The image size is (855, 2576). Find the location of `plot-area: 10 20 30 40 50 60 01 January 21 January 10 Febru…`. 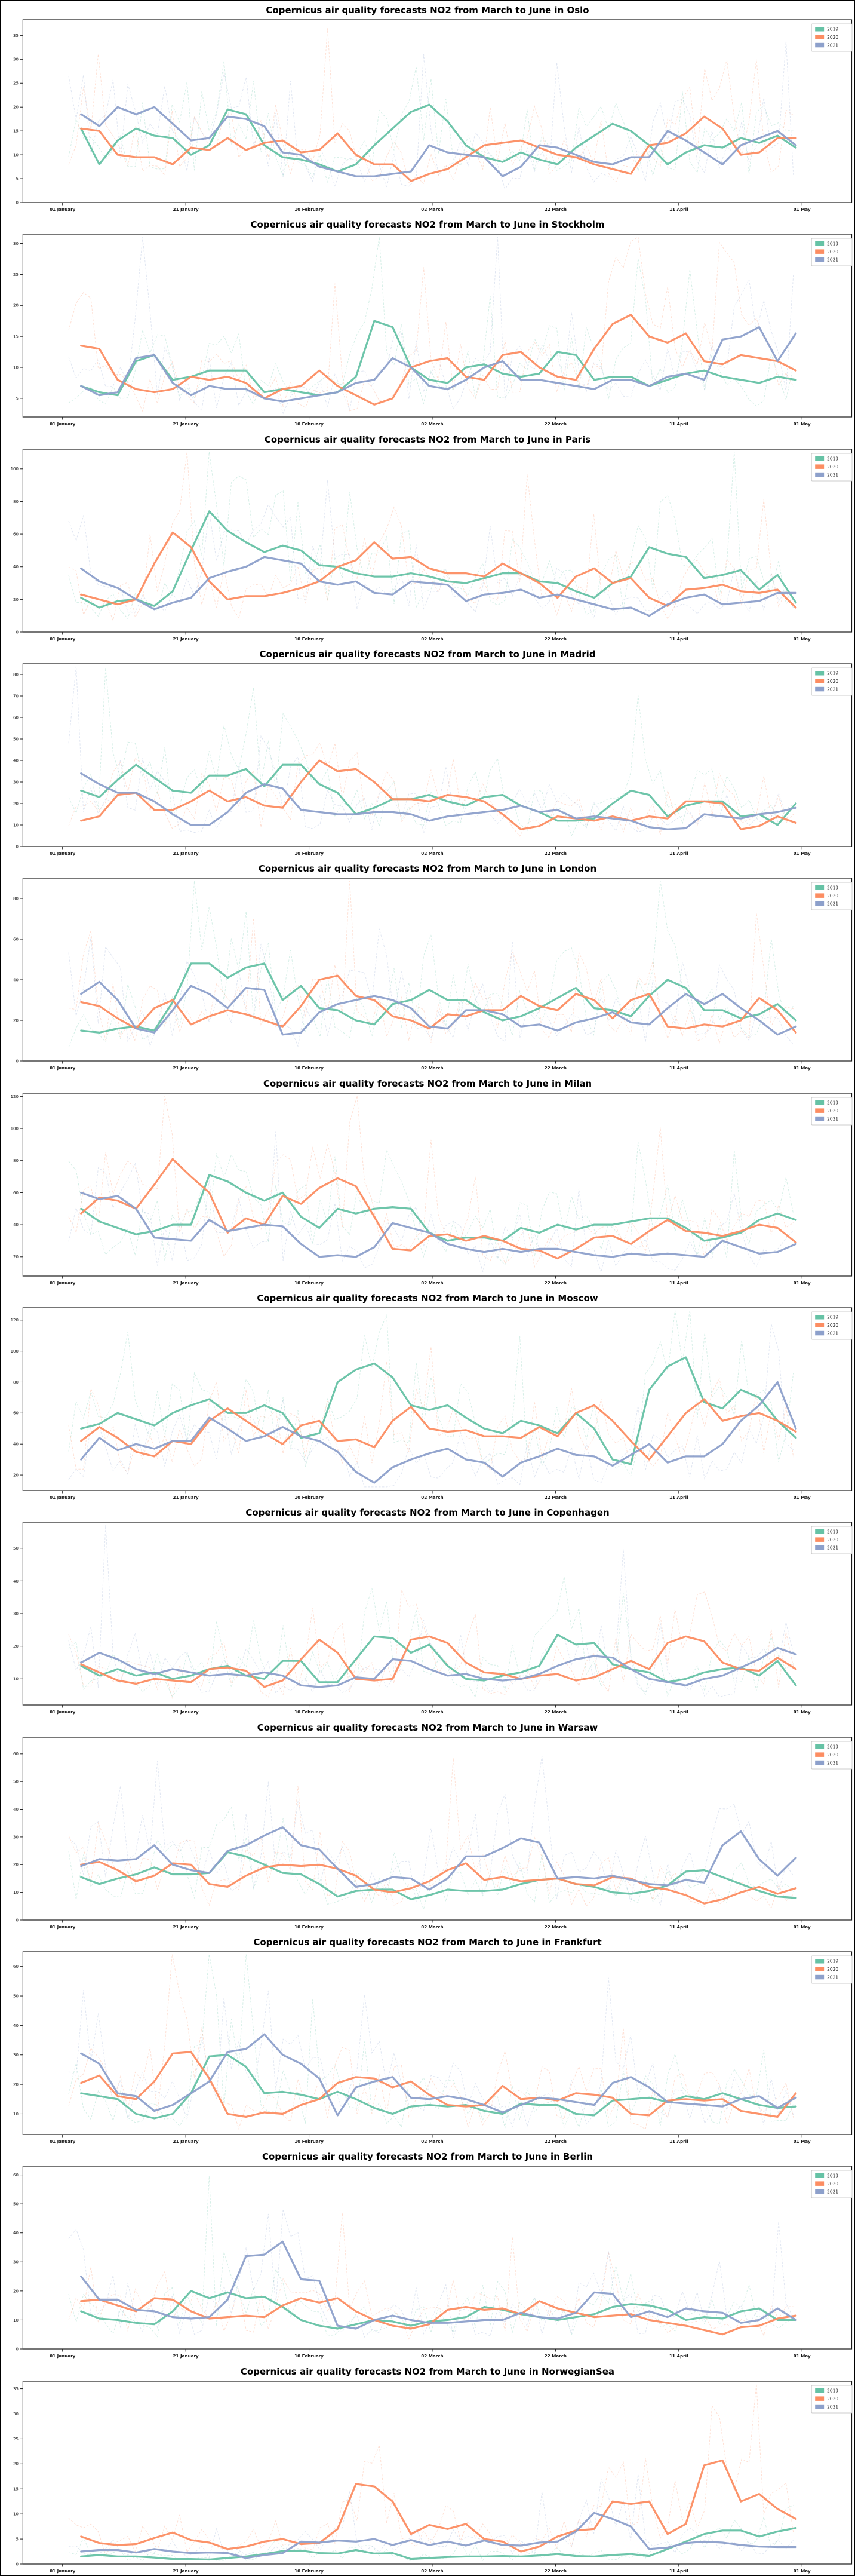

plot-area: 10 20 30 40 50 60 01 January 21 January 10 Febru… is located at coordinates (433, 2048).